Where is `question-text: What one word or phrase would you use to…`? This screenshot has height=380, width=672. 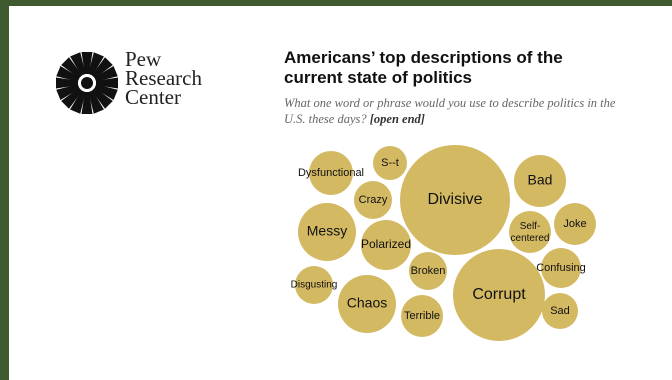 question-text: What one word or phrase would you use to… is located at coordinates (450, 111).